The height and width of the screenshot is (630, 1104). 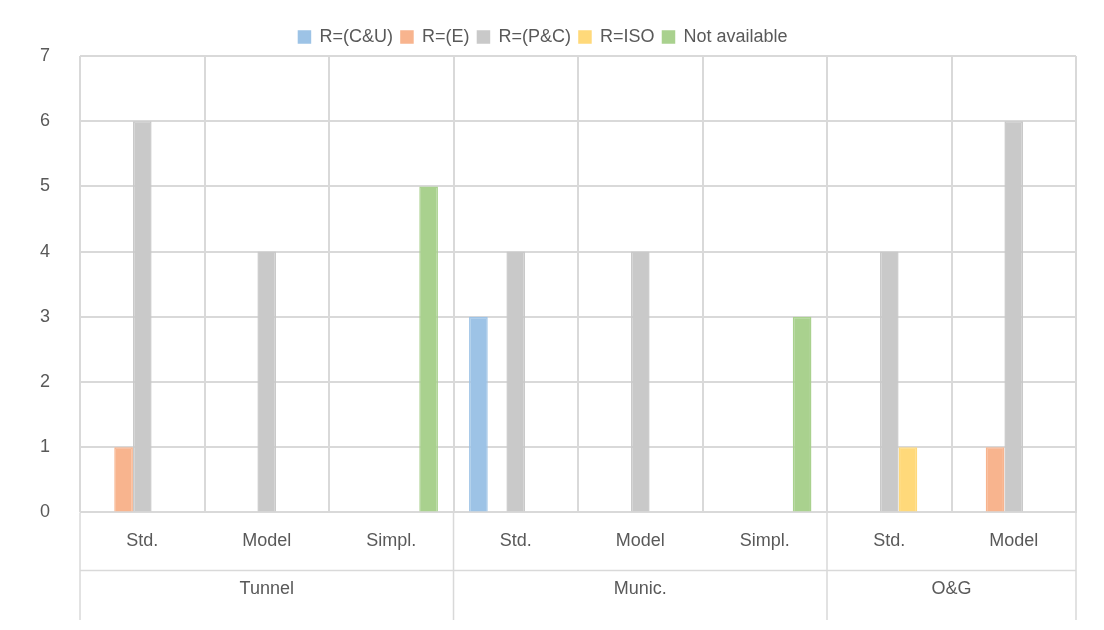 I want to click on legend-label: R=(C&U), so click(x=356, y=35).